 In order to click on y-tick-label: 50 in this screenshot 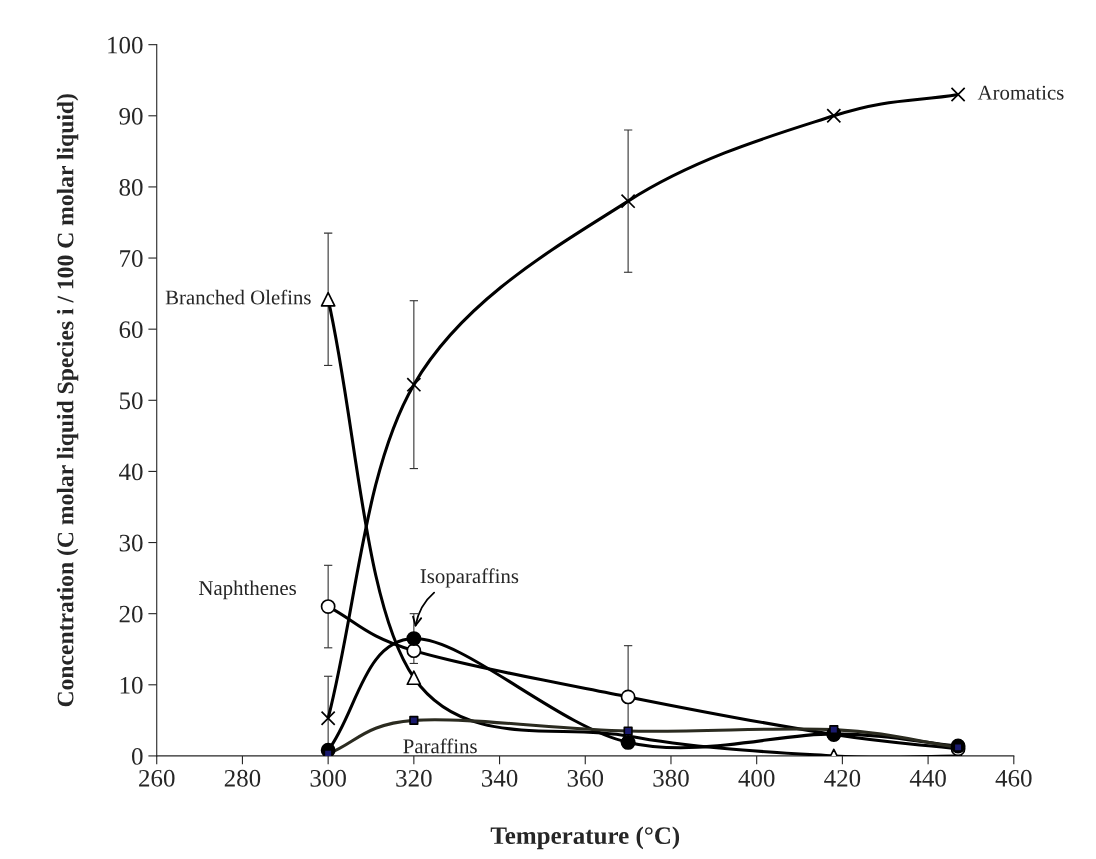, I will do `click(131, 401)`.